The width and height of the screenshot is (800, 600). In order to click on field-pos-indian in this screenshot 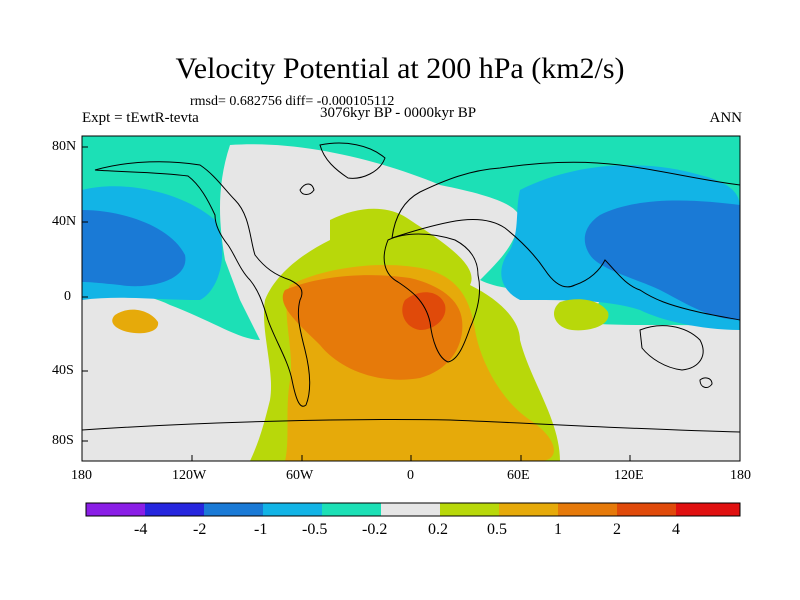, I will do `click(581, 315)`.